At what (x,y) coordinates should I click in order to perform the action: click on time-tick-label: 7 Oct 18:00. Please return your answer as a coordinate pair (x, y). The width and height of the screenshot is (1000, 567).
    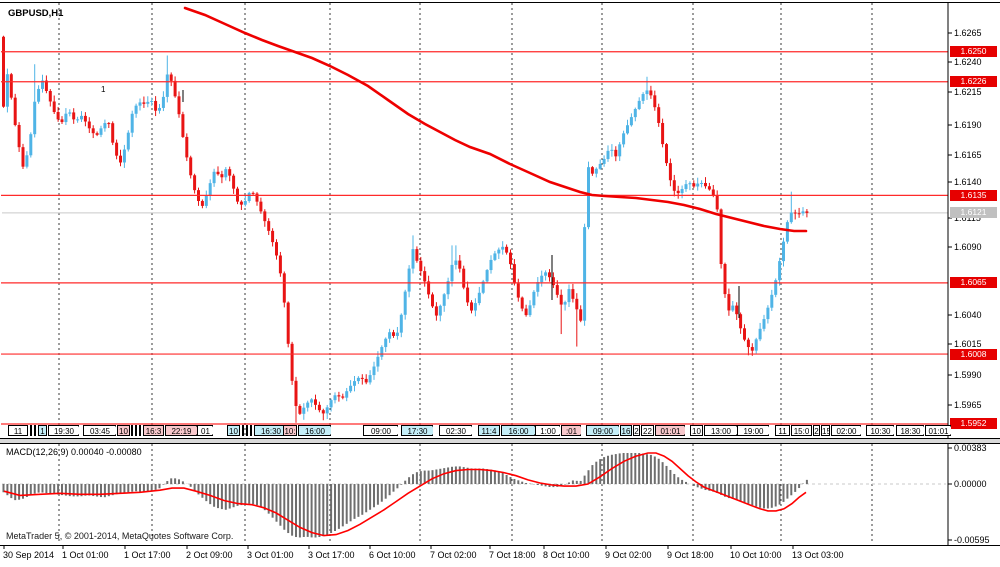
    Looking at the image, I should click on (512, 555).